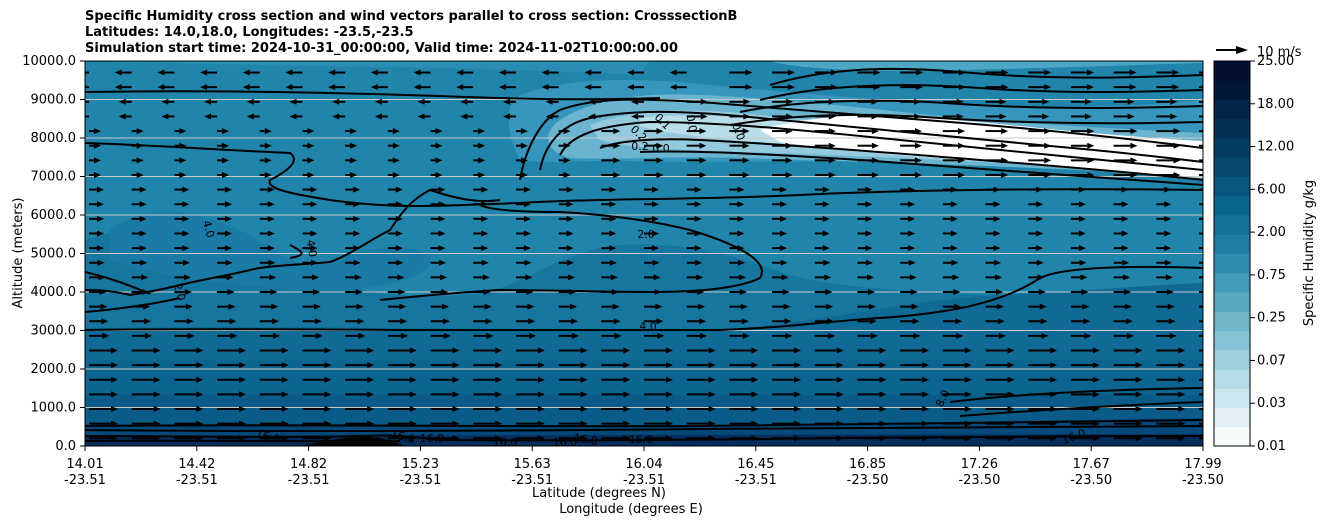 The width and height of the screenshot is (1326, 526). What do you see at coordinates (54, 138) in the screenshot?
I see `y-tick-label: 8000.0` at bounding box center [54, 138].